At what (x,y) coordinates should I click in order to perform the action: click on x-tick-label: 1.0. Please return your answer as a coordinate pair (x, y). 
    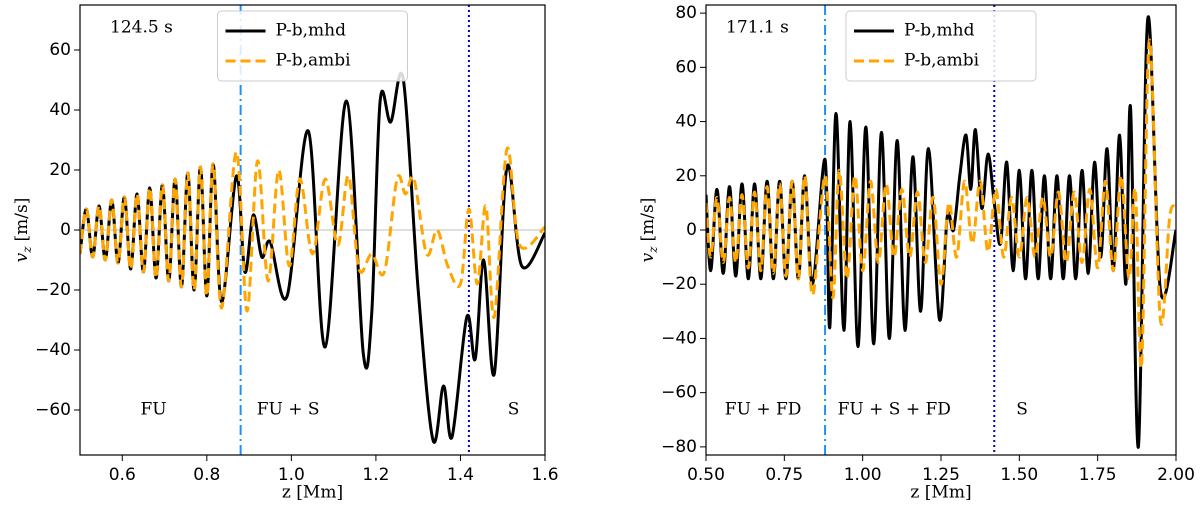
    Looking at the image, I should click on (291, 475).